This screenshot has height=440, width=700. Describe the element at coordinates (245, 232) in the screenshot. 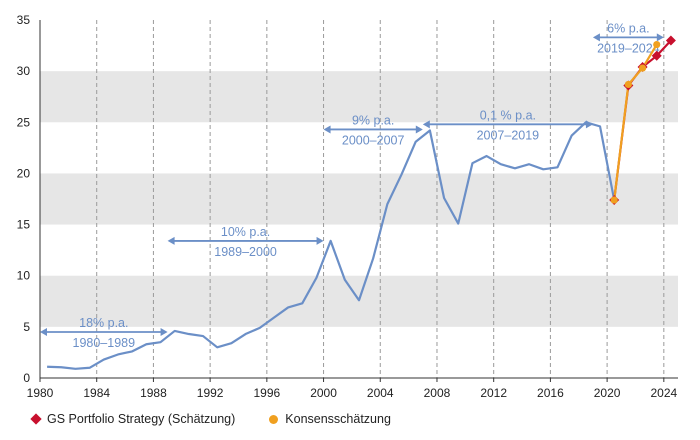

I see `annotation-rate: 10% p.a.` at that location.